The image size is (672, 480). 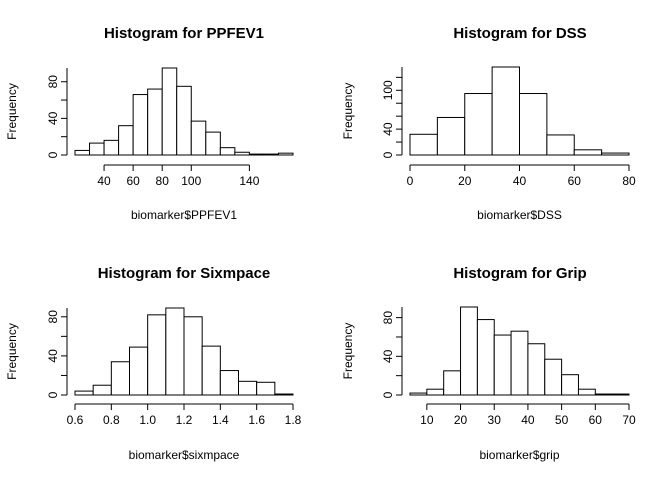 I want to click on x-tick-label: 0.6, so click(x=75, y=420).